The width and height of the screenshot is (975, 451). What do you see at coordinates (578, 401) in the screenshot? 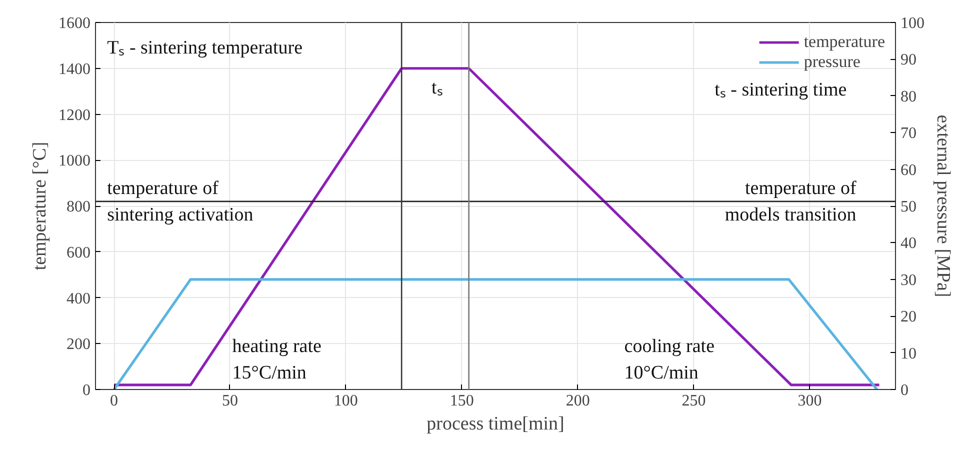
I see `x-tick-label: 200` at bounding box center [578, 401].